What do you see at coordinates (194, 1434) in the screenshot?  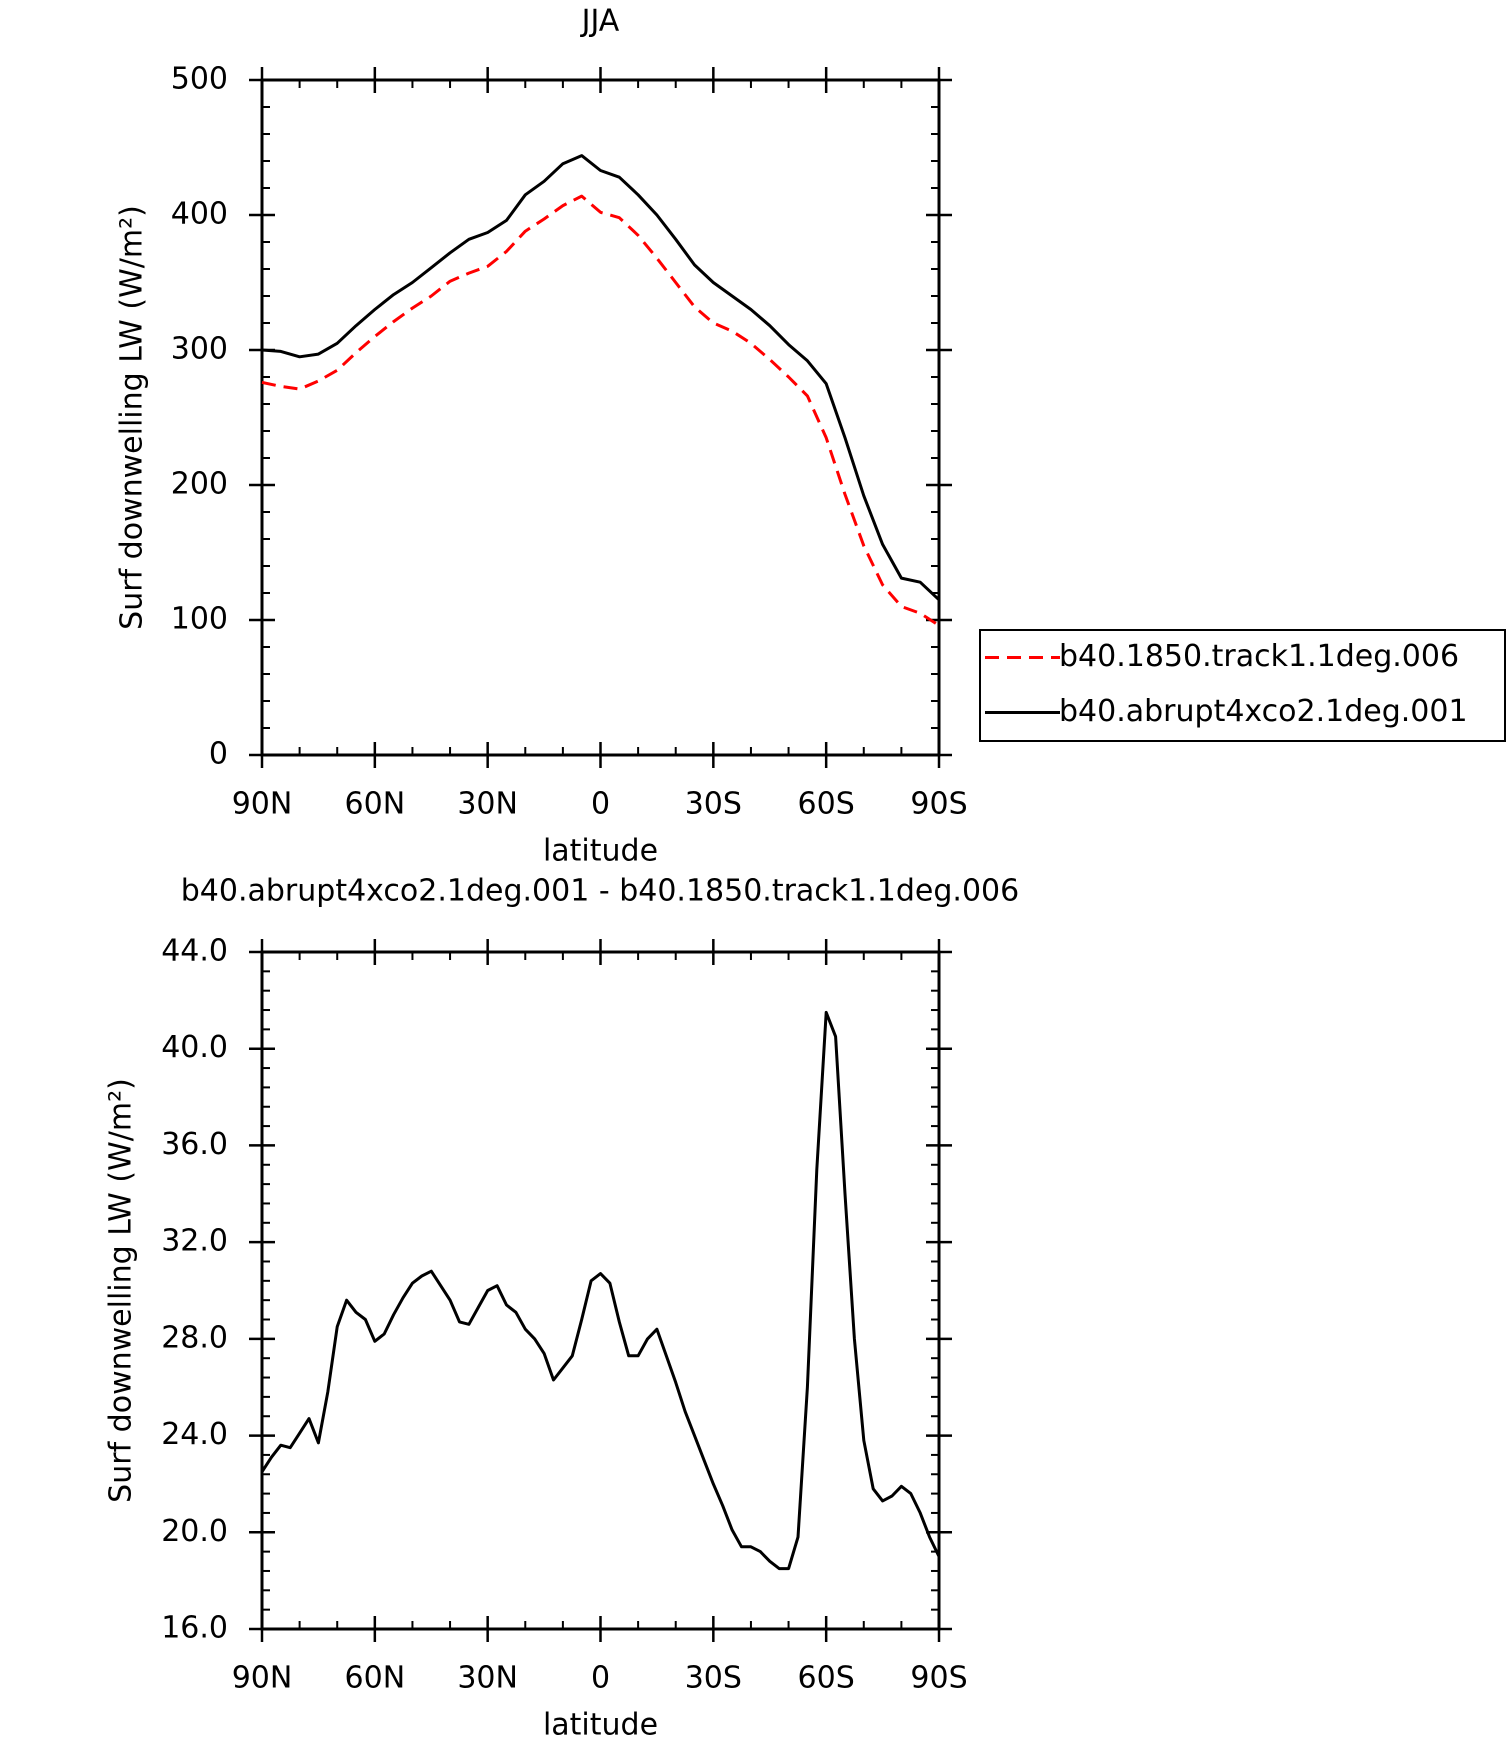 I see `y-tick-label: 24.0` at bounding box center [194, 1434].